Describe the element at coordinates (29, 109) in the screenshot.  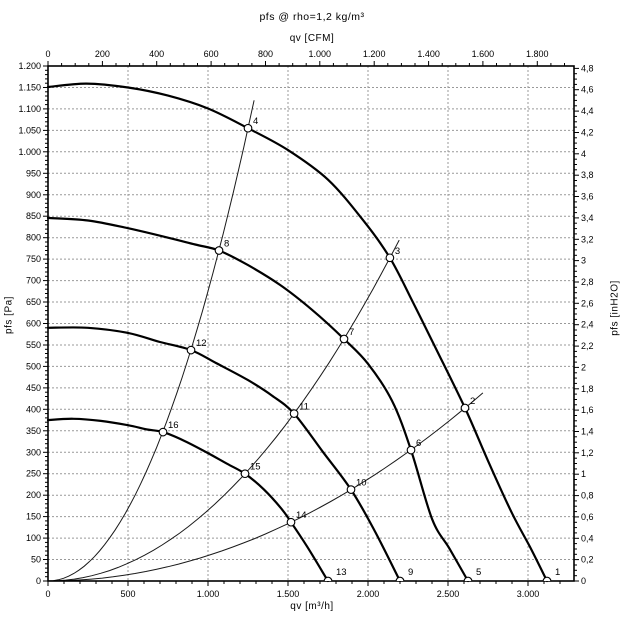
I see `svg-text: 1.100` at that location.